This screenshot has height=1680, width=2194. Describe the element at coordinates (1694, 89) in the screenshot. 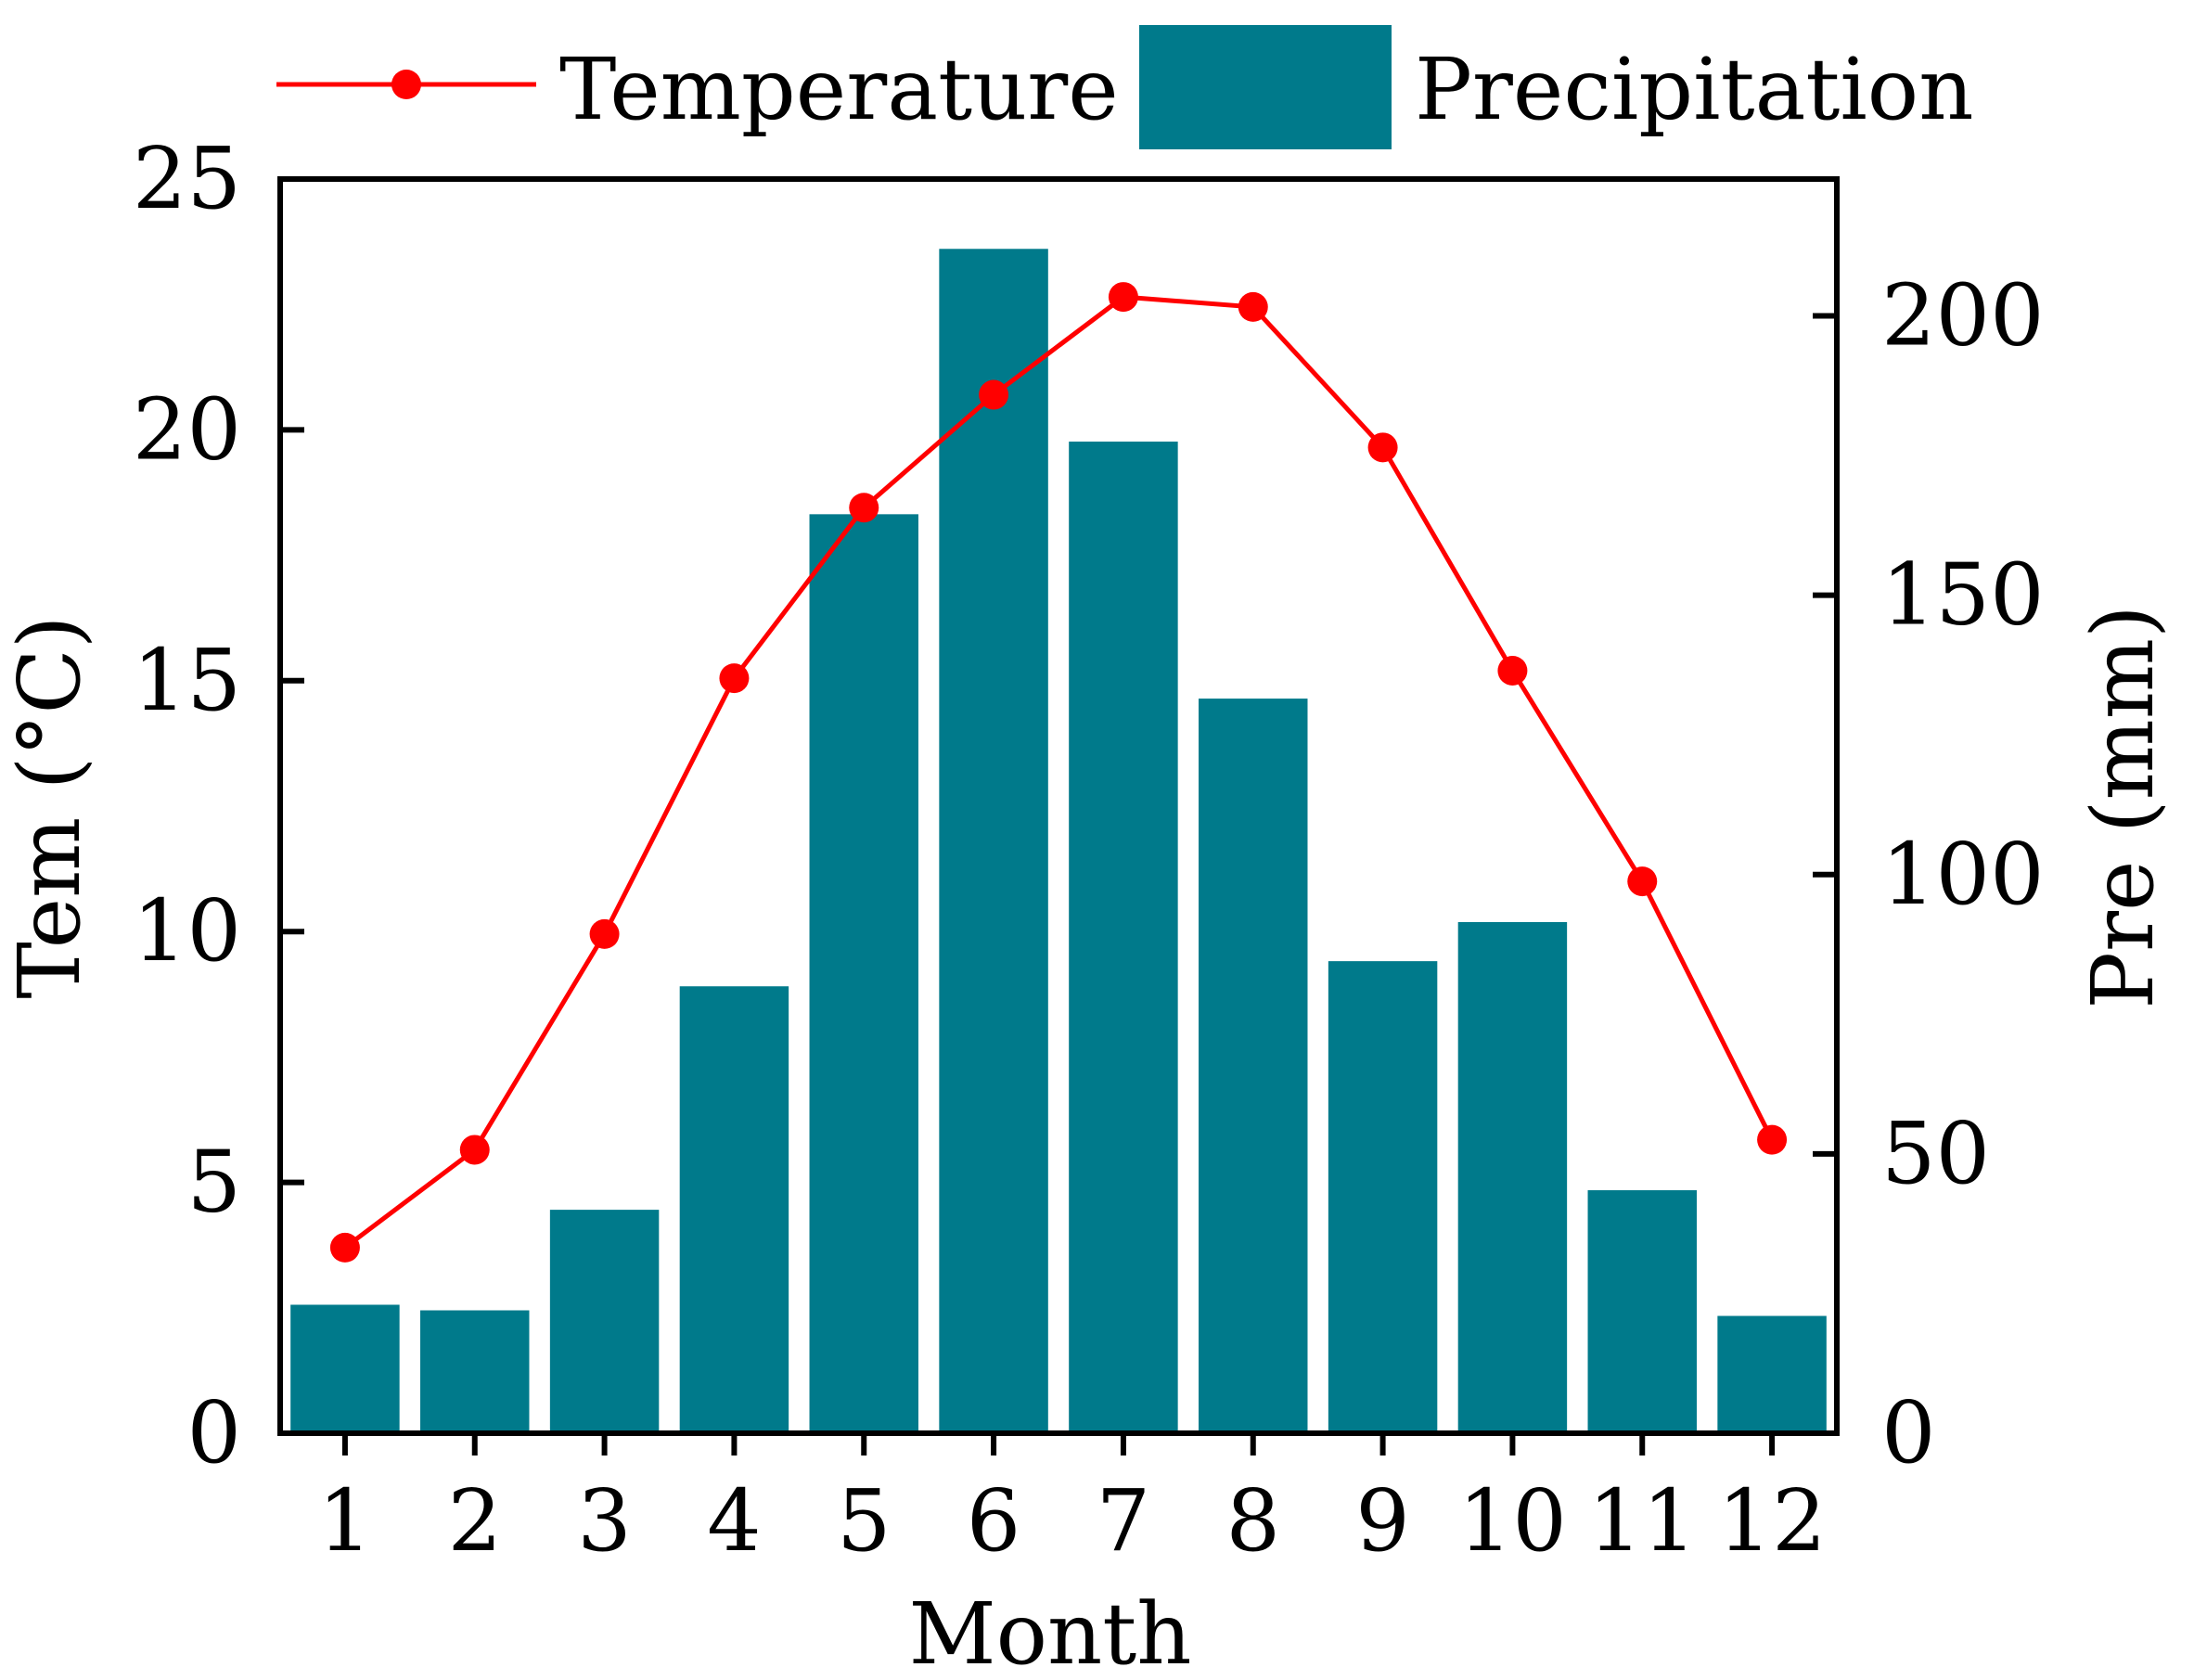

I see `legend-precipitation-label: Precipitation` at that location.